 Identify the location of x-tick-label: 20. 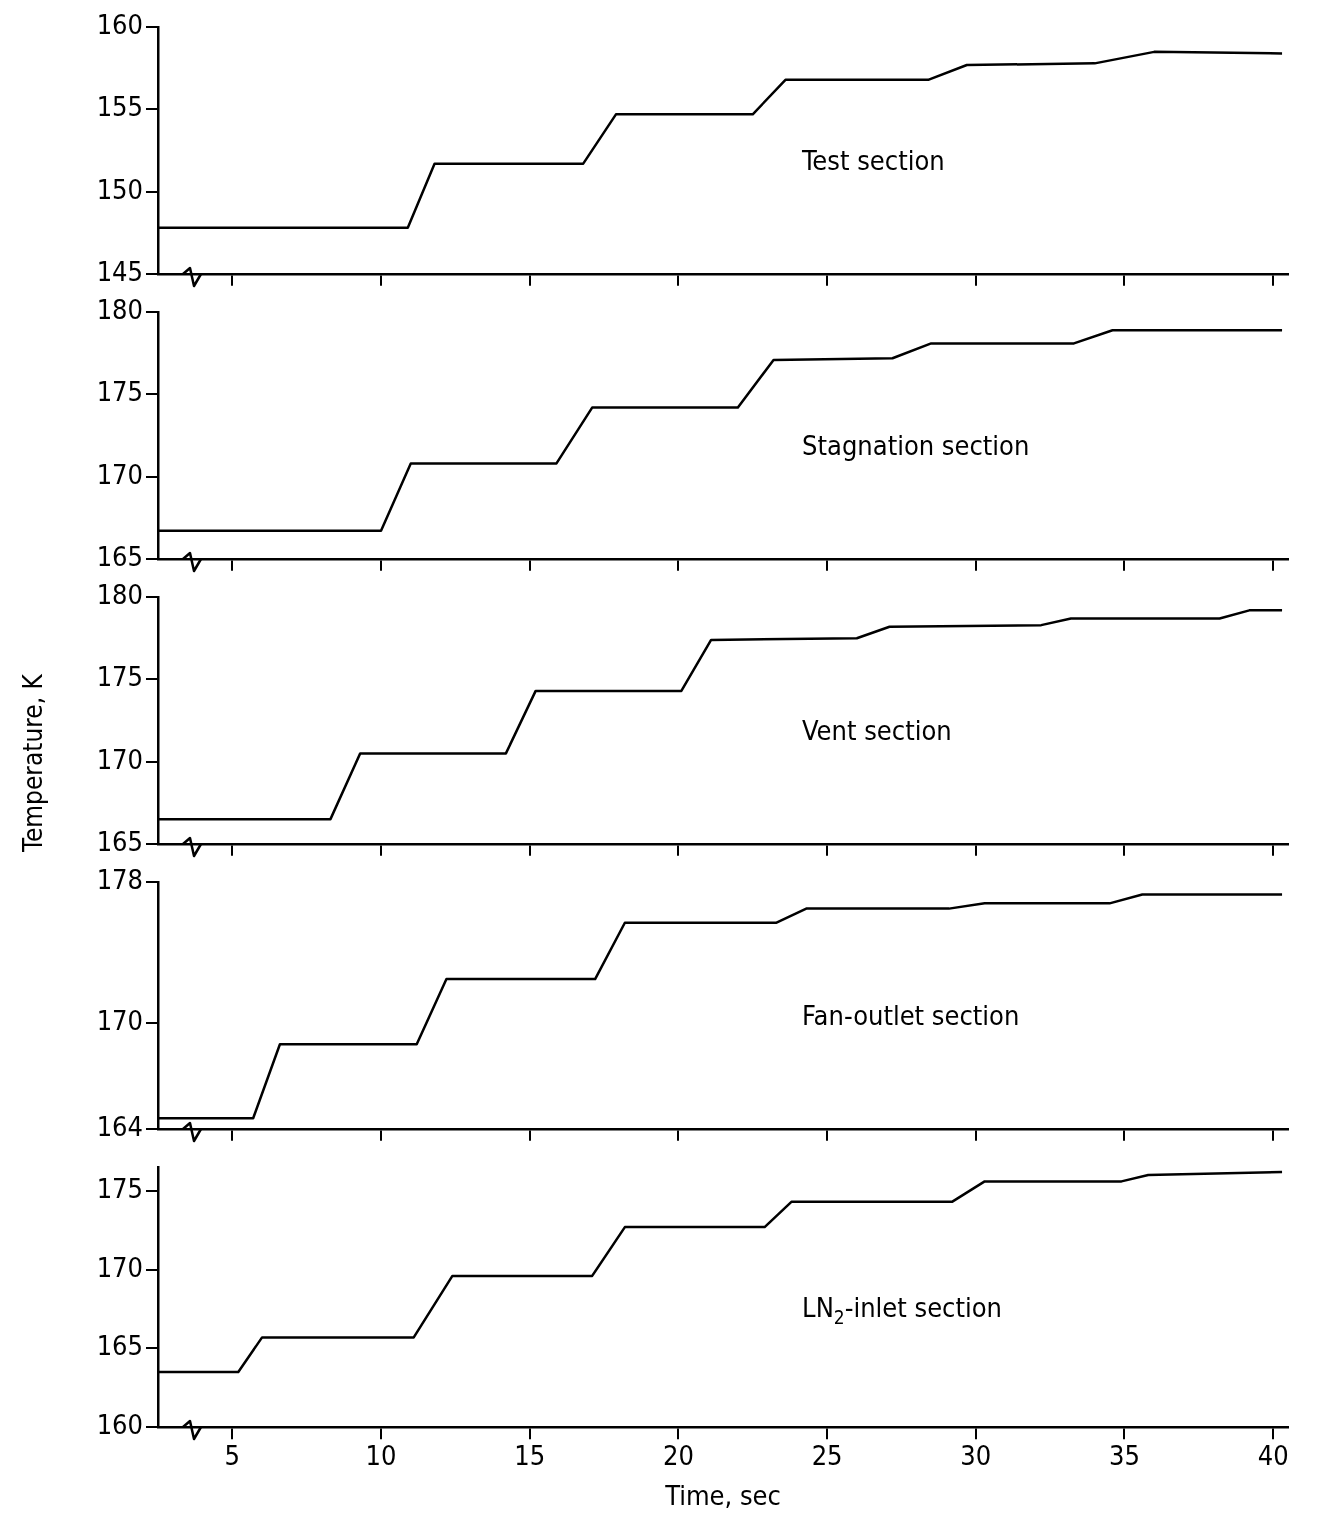
(678, 1456).